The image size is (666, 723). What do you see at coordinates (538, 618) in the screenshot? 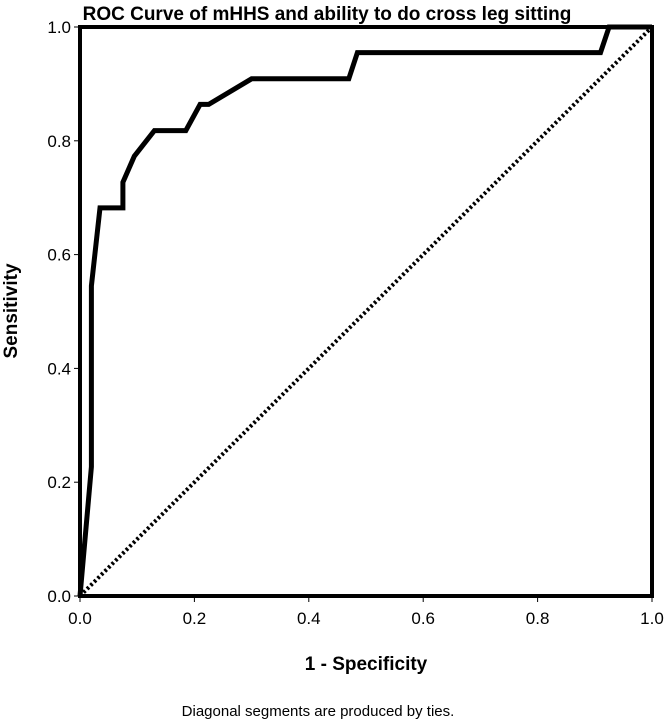
I see `x-tick-label: 0.8` at bounding box center [538, 618].